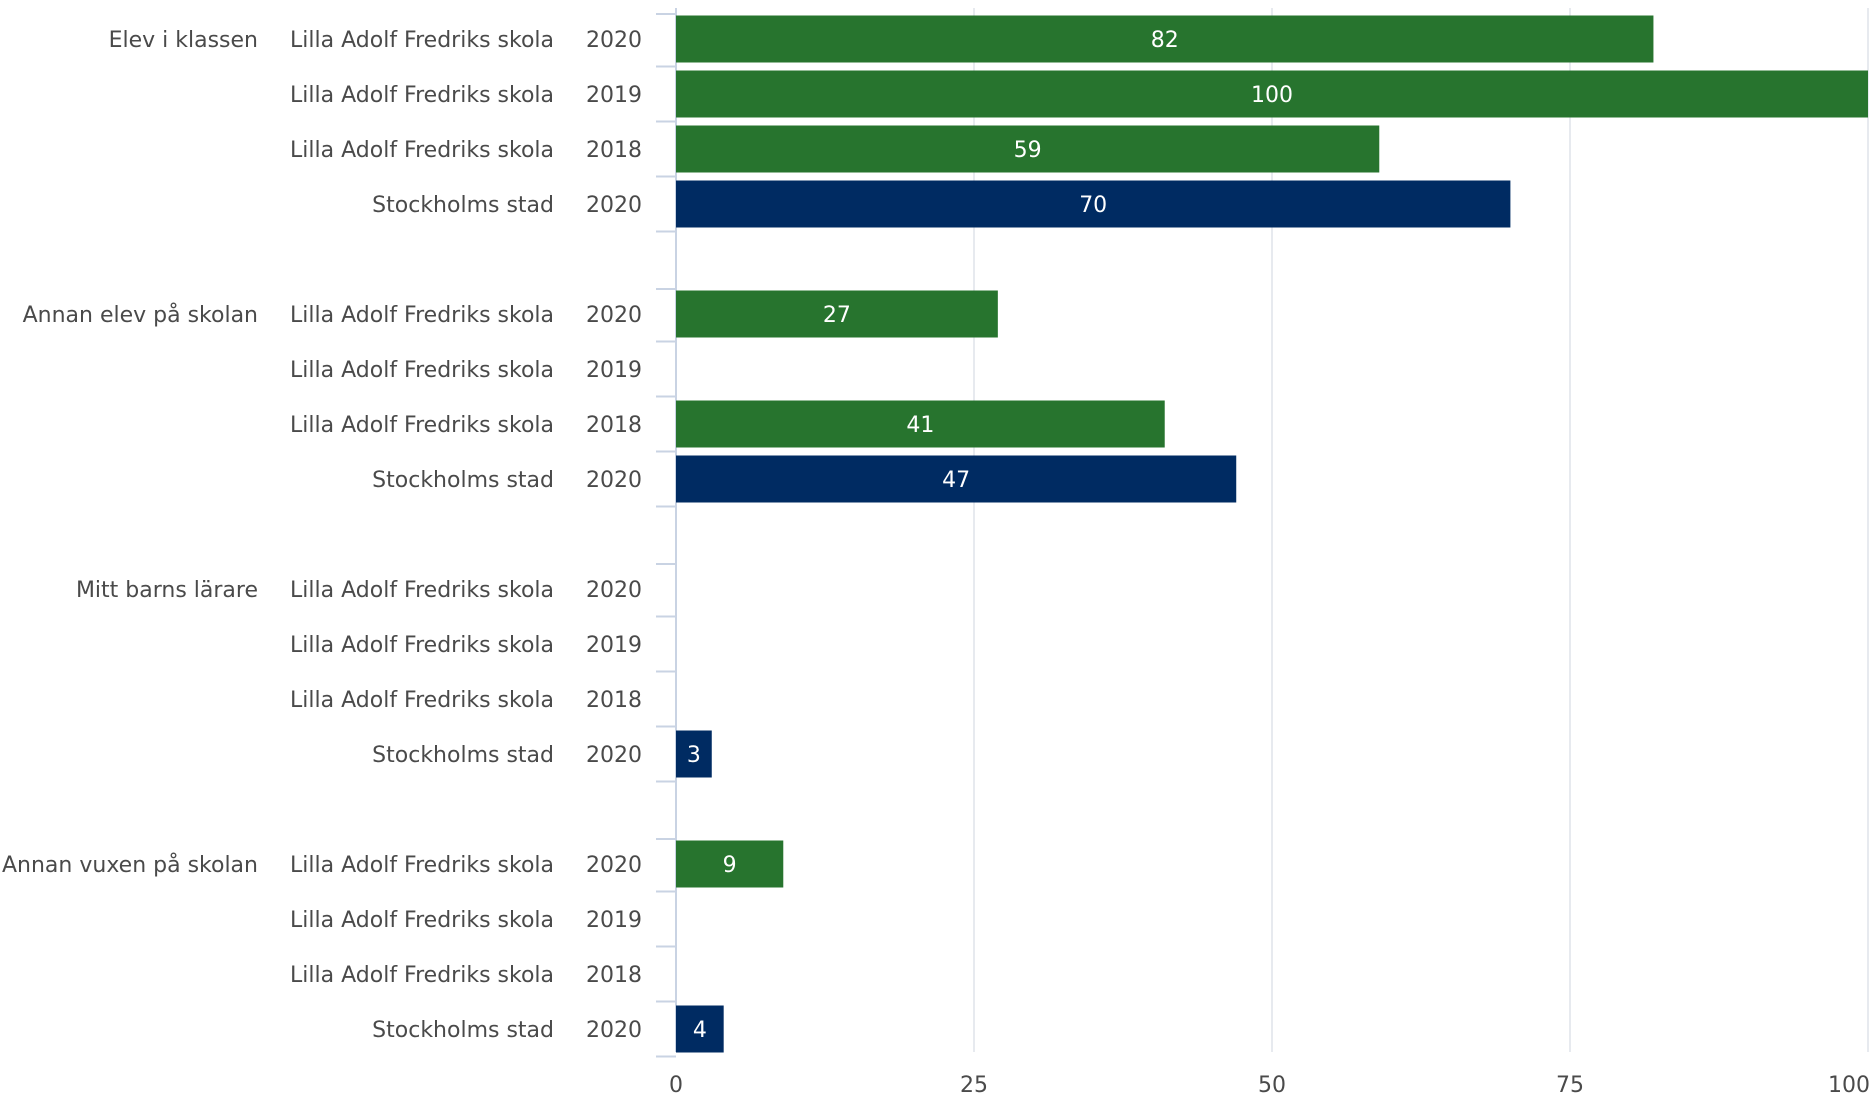 The height and width of the screenshot is (1097, 1875). Describe the element at coordinates (974, 1085) in the screenshot. I see `x-tick-label: 25` at that location.